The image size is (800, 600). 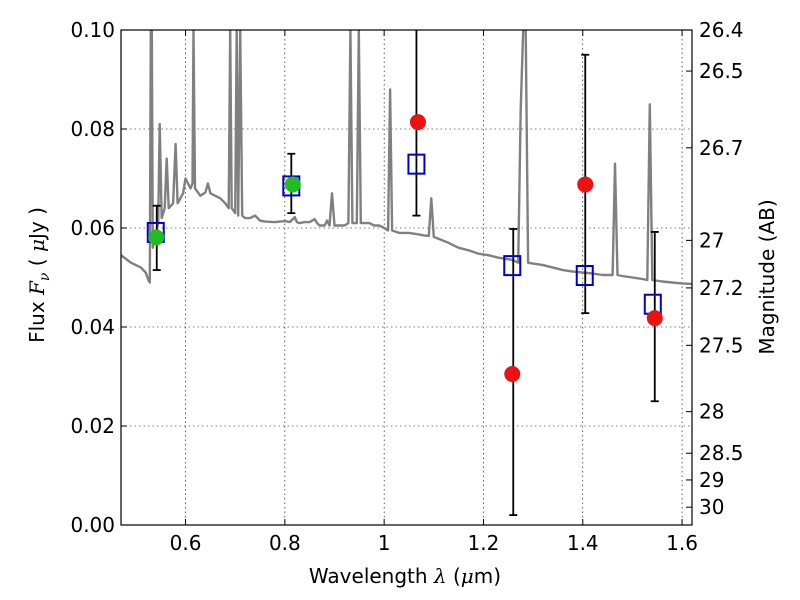 What do you see at coordinates (721, 453) in the screenshot?
I see `right-tick-label: 28.5` at bounding box center [721, 453].